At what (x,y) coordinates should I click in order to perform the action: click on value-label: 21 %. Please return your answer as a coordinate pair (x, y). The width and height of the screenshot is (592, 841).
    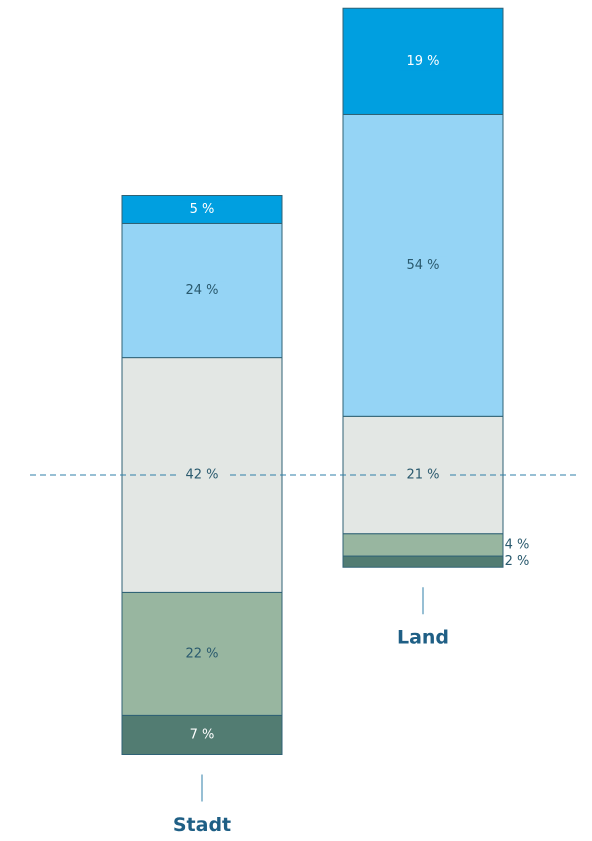
    Looking at the image, I should click on (422, 475).